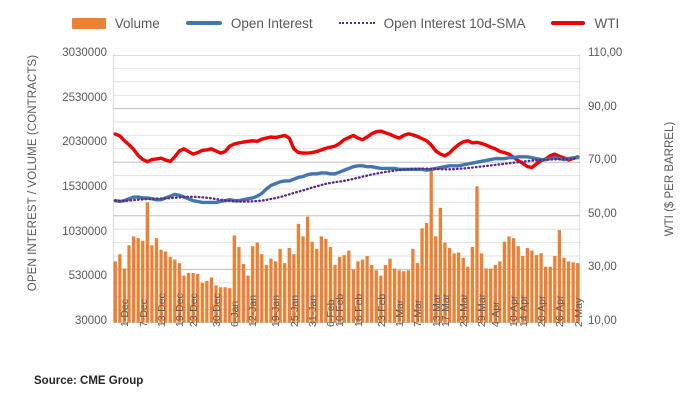 Image resolution: width=691 pixels, height=410 pixels. Describe the element at coordinates (358, 310) in the screenshot. I see `x-axis-tick: 16-Feb` at that location.